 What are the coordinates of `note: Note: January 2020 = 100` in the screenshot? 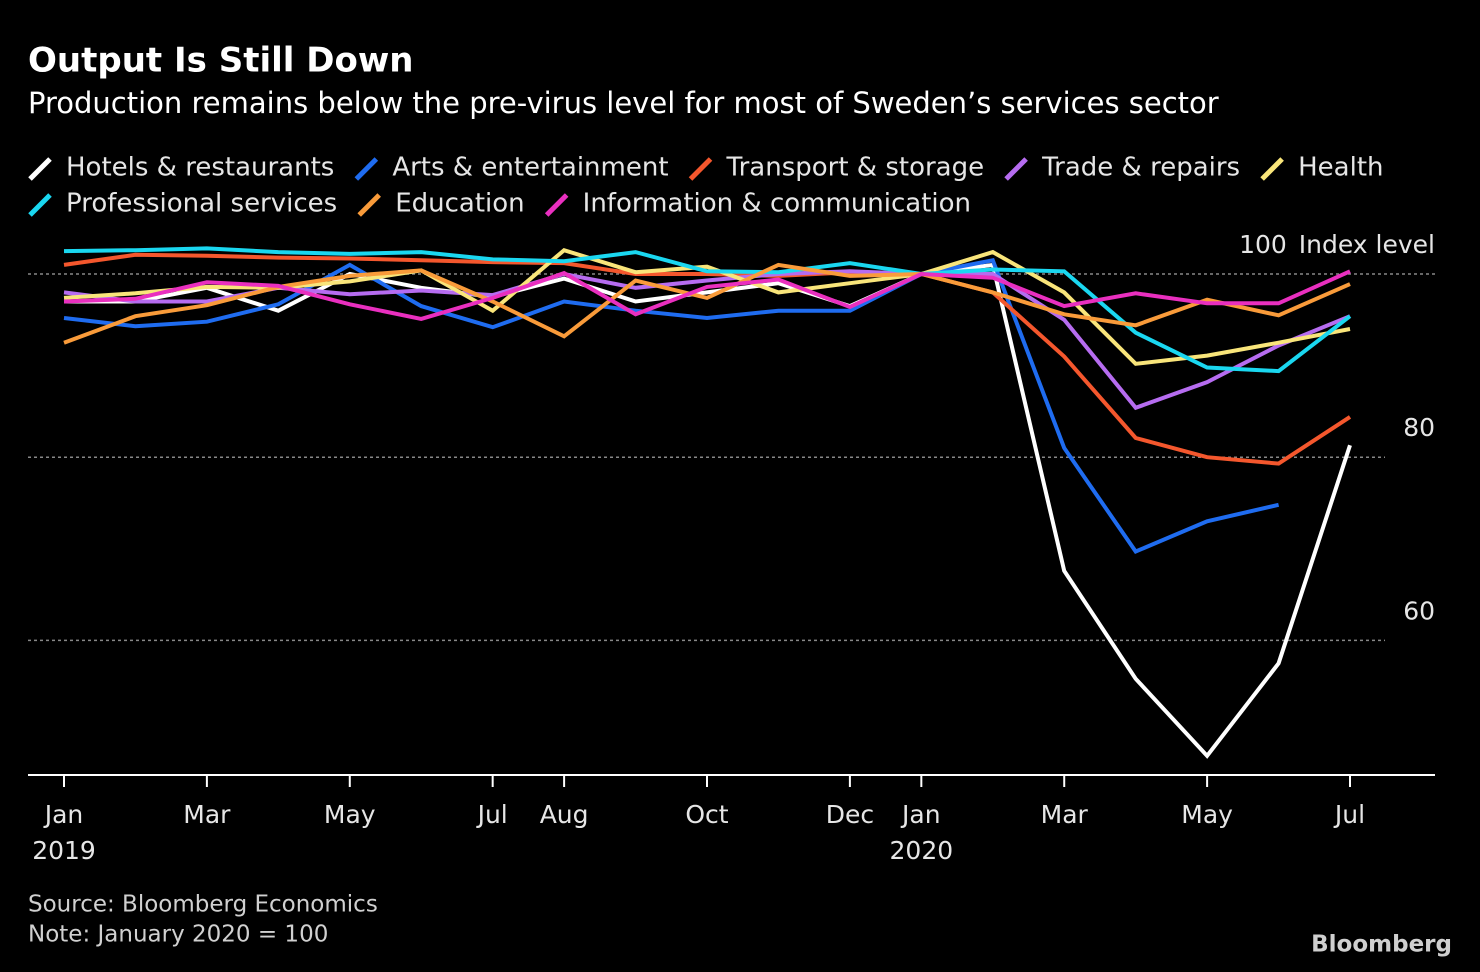 It's located at (178, 935).